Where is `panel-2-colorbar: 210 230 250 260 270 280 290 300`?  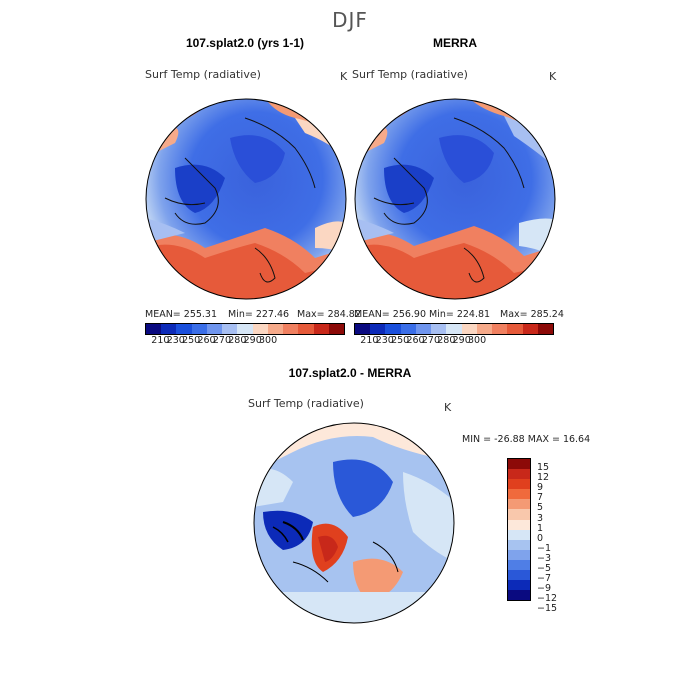 panel-2-colorbar: 210 230 250 260 270 280 290 300 is located at coordinates (454, 335).